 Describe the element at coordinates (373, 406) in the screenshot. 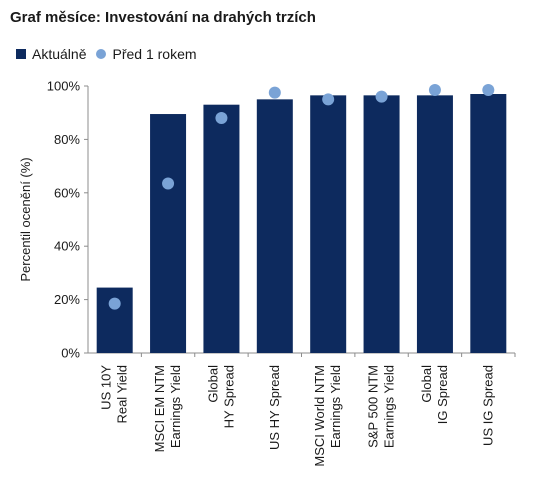

I see `x-tick-label: S&P 500 NTM` at that location.